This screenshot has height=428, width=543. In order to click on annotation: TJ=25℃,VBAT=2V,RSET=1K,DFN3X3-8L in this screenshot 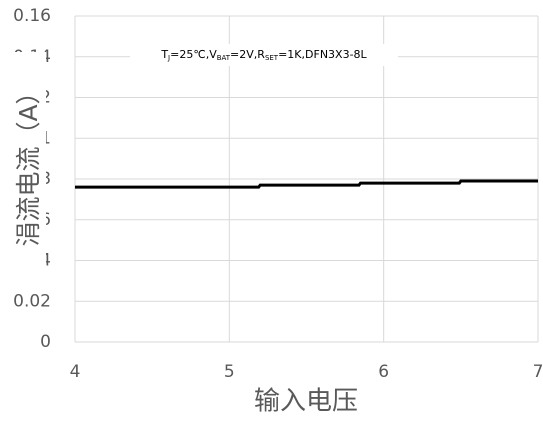, I will do `click(263, 55)`.